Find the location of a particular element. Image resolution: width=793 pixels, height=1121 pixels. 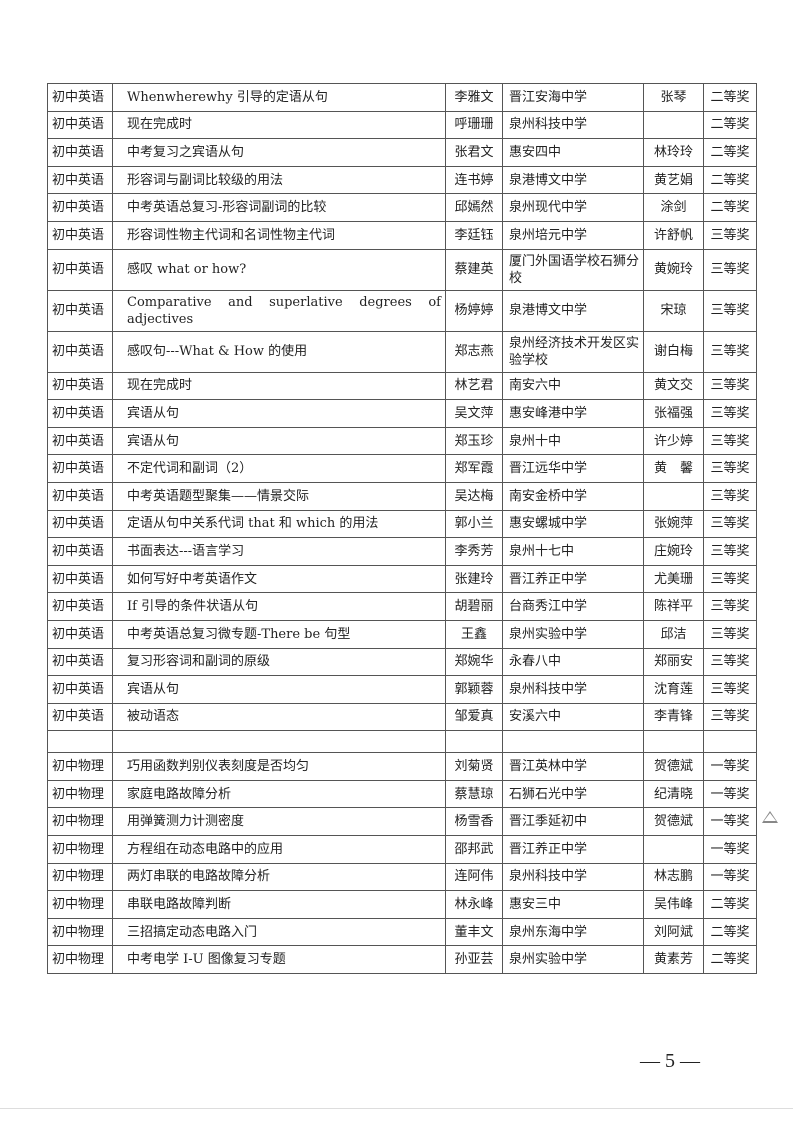

advisor-cell: 黄艺娟 is located at coordinates (673, 180).